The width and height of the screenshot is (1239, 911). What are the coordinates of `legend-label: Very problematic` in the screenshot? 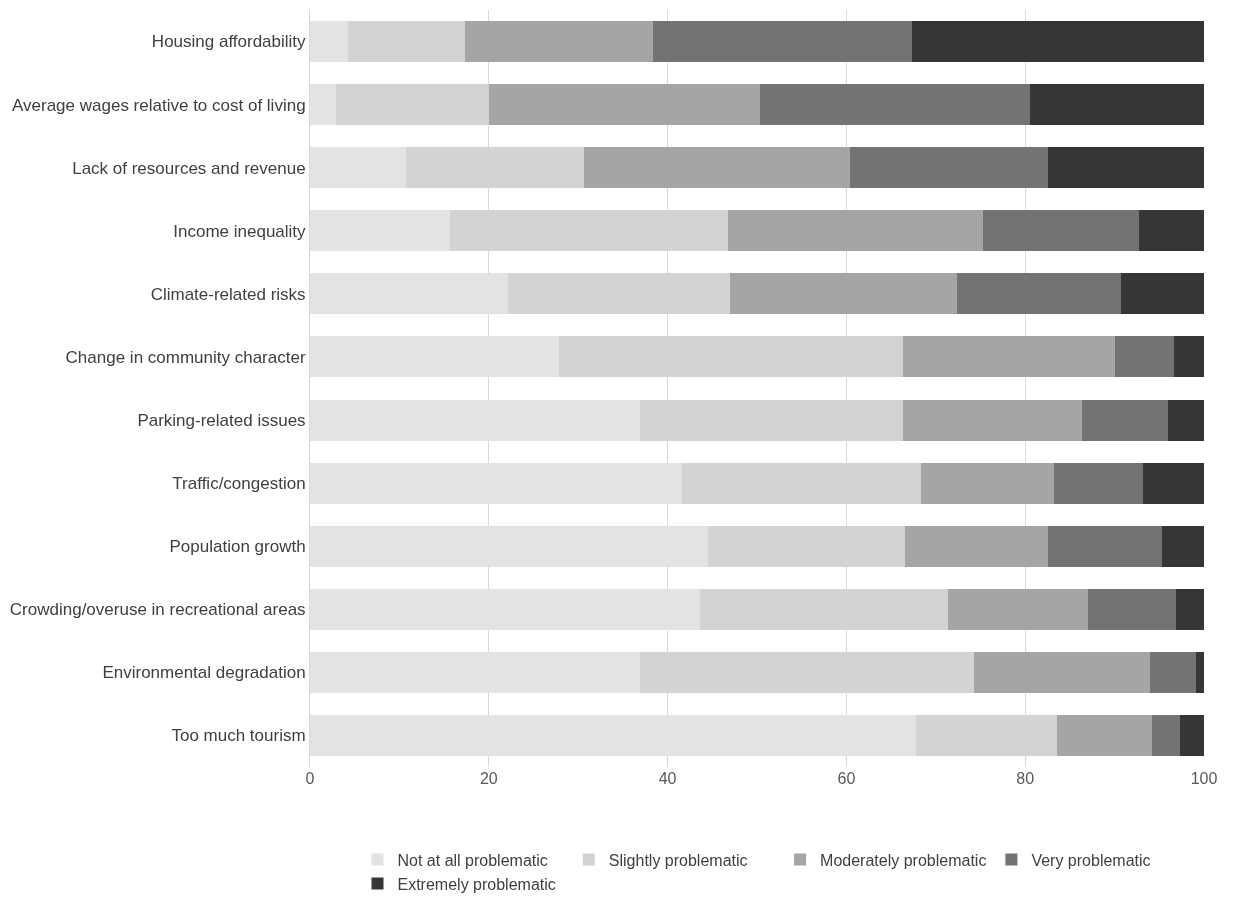 It's located at (1091, 860).